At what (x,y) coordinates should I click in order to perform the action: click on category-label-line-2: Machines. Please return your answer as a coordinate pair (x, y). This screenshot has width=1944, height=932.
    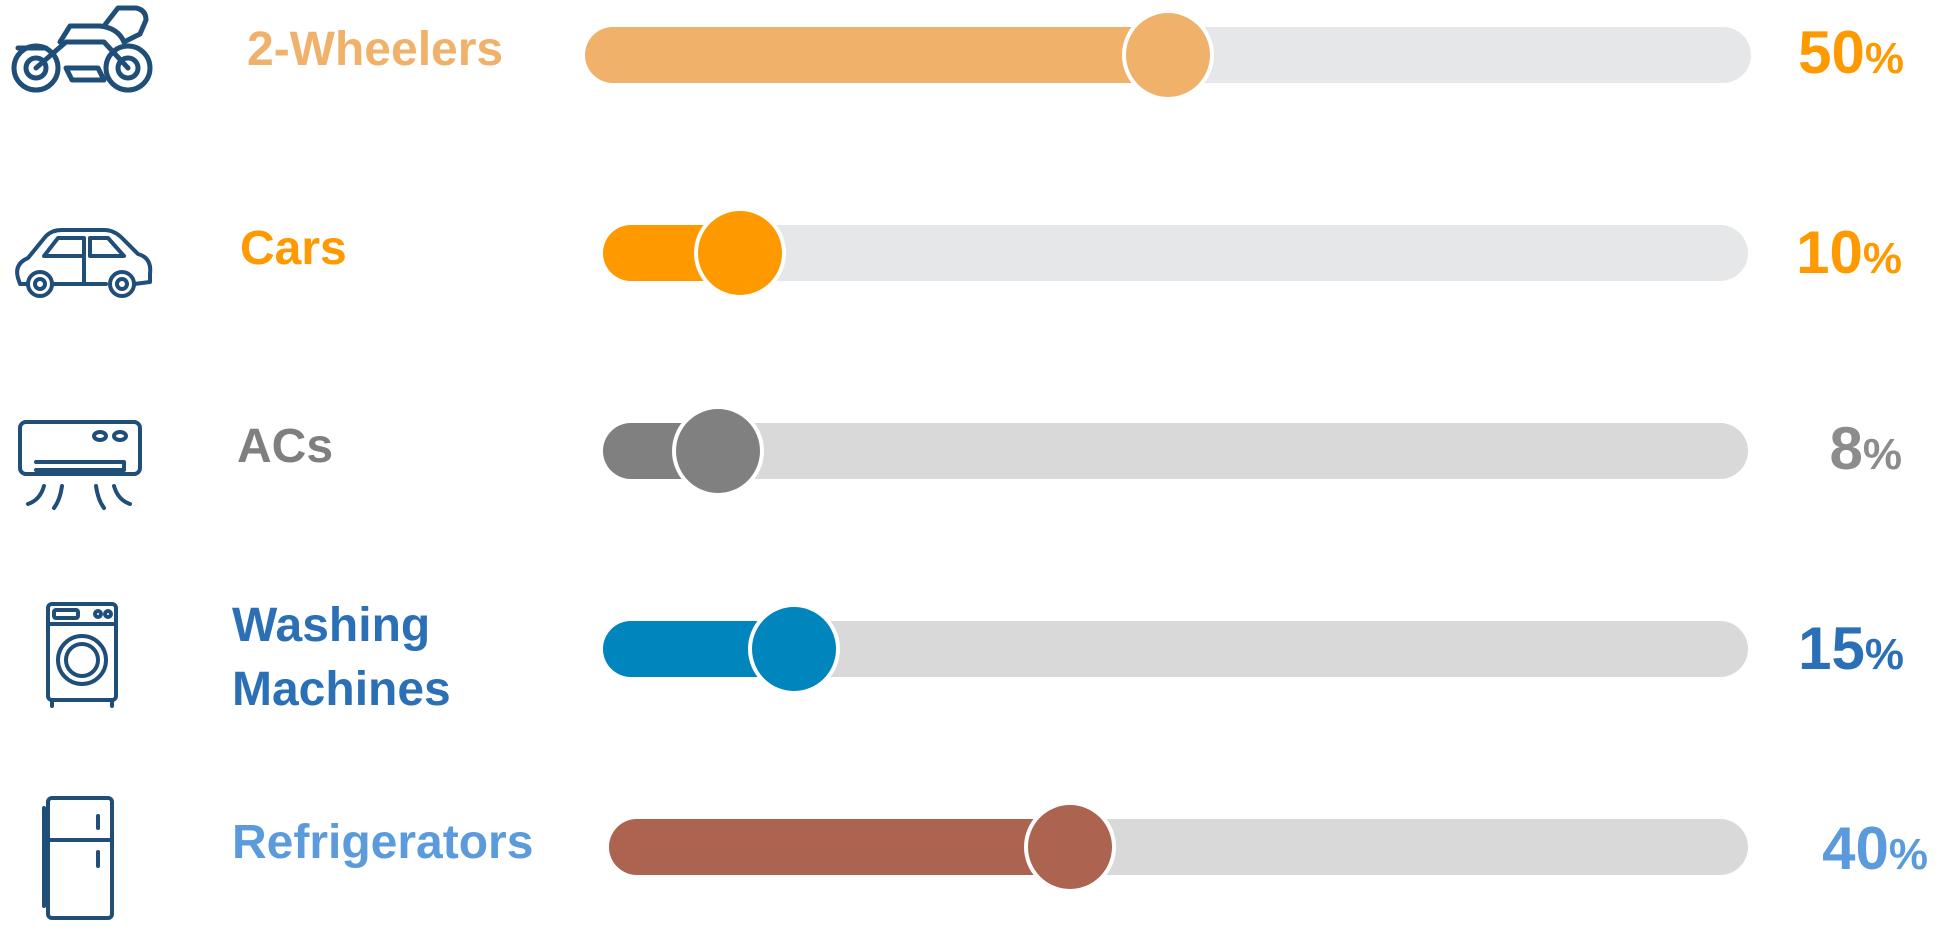
    Looking at the image, I should click on (341, 689).